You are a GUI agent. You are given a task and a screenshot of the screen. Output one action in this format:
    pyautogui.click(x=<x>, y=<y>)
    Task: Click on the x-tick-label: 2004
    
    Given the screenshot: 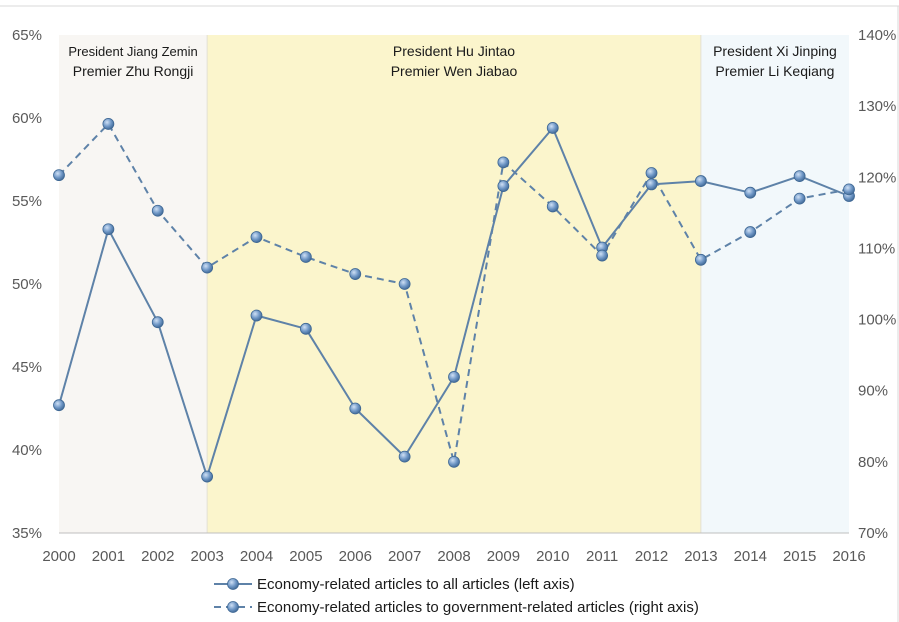 What is the action you would take?
    pyautogui.click(x=256, y=556)
    